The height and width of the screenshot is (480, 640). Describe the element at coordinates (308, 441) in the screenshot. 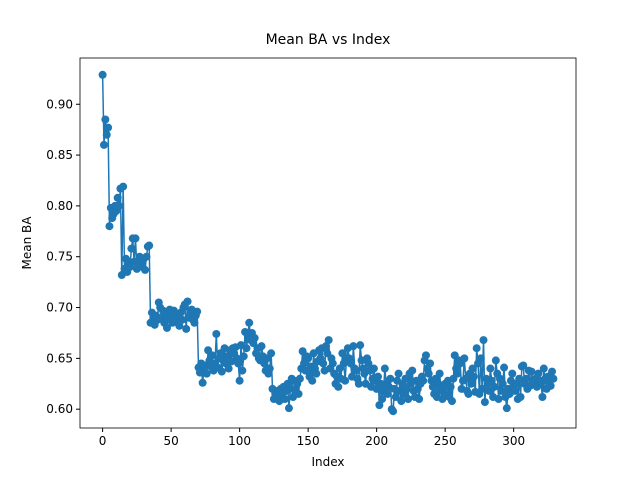

I see `x-tick-label: 150` at that location.